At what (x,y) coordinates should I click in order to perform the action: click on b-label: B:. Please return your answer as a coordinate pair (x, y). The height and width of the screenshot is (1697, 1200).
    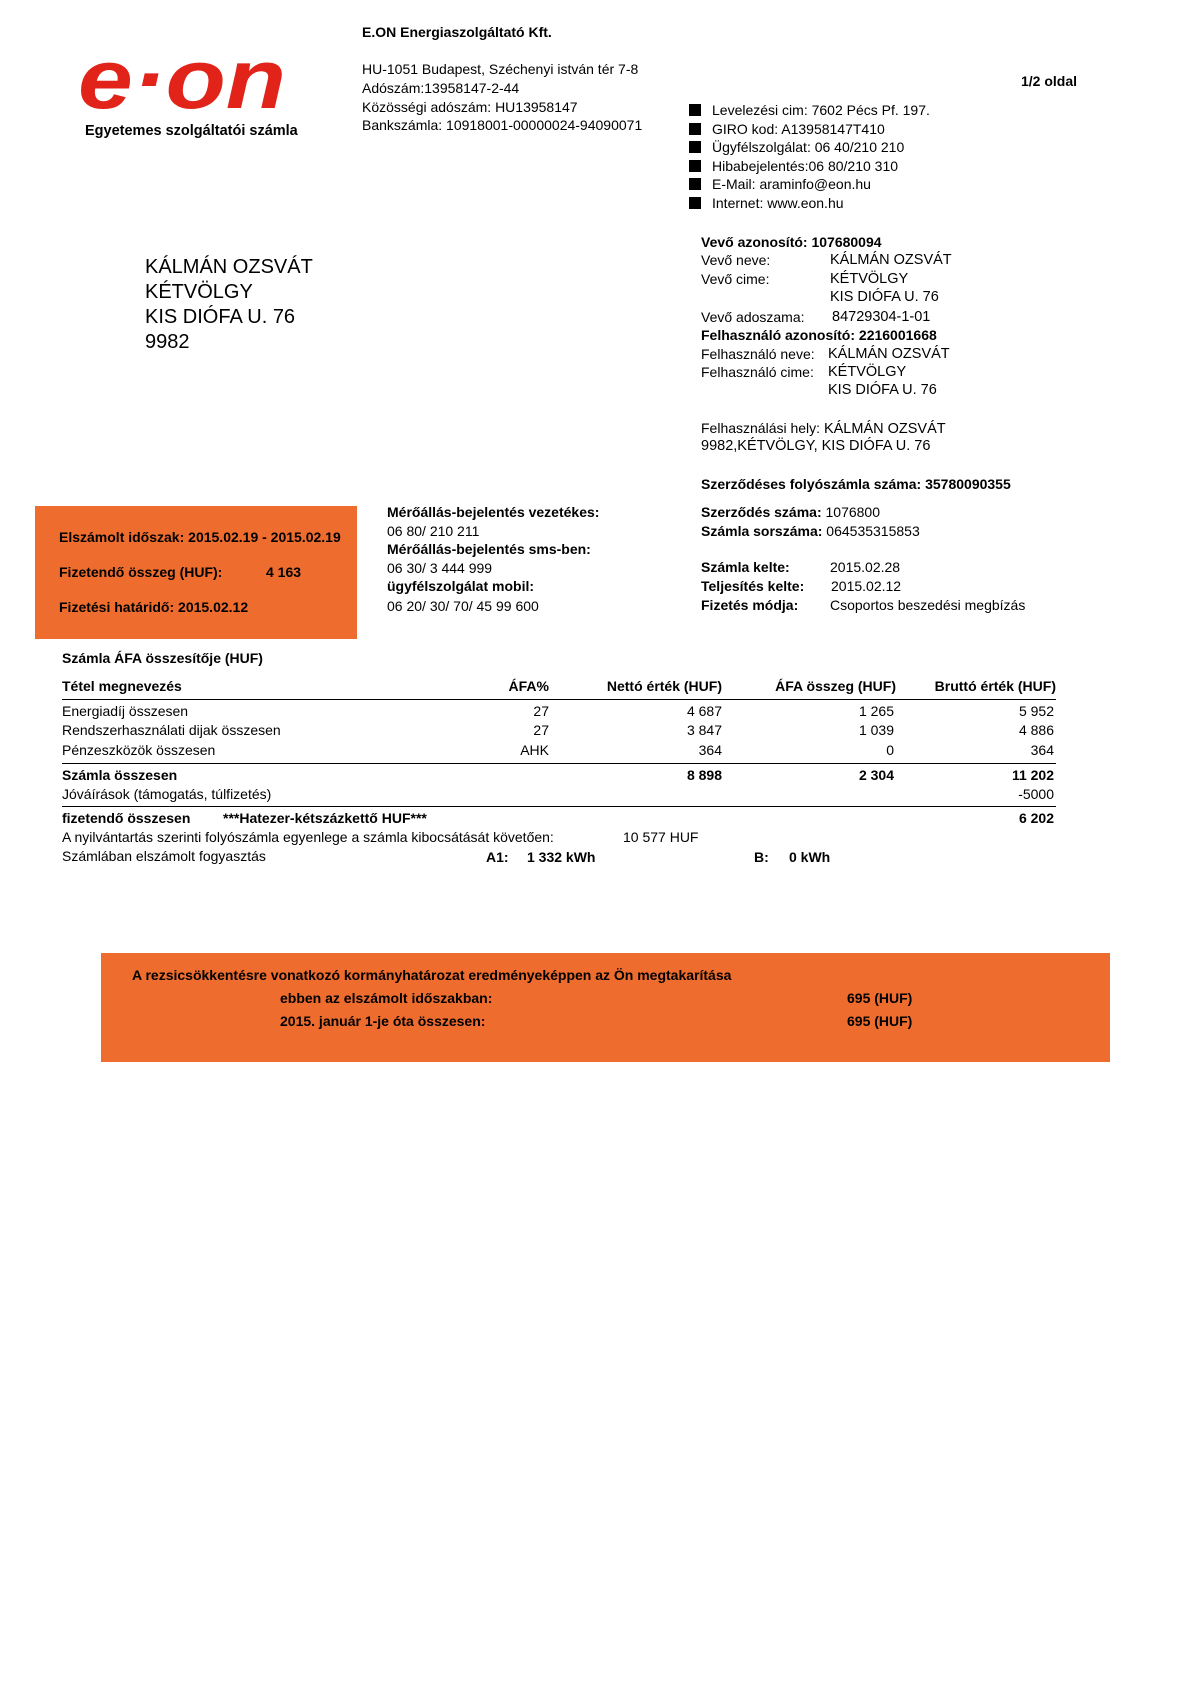
    Looking at the image, I should click on (761, 857).